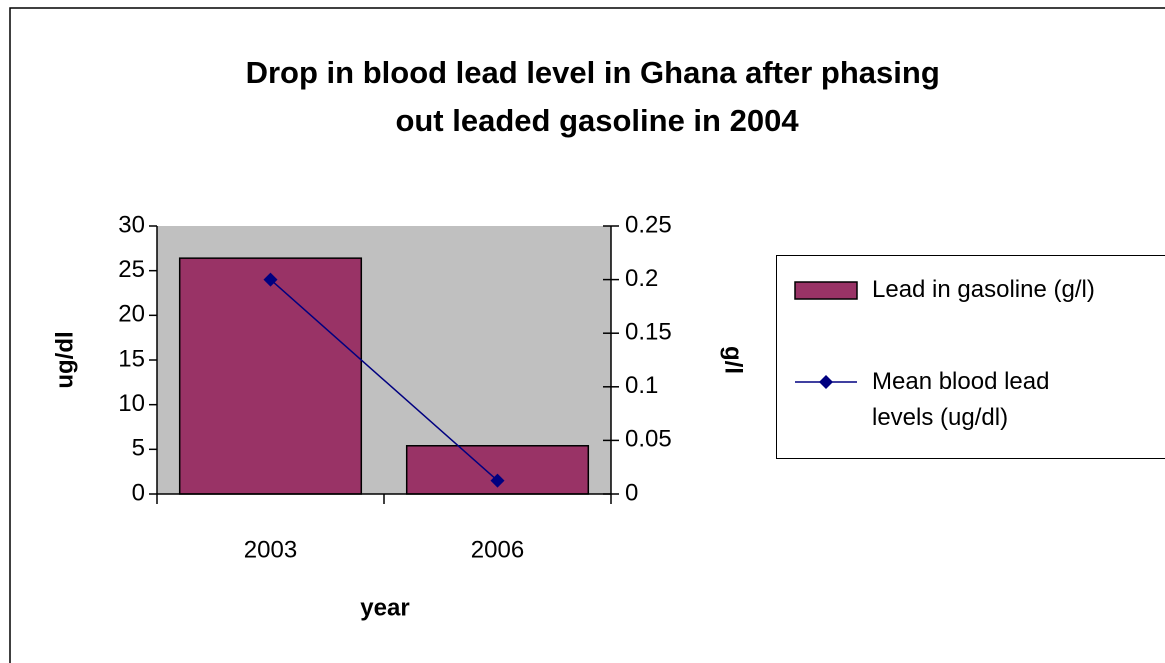  What do you see at coordinates (648, 439) in the screenshot?
I see `y2-tick-label: 0.05` at bounding box center [648, 439].